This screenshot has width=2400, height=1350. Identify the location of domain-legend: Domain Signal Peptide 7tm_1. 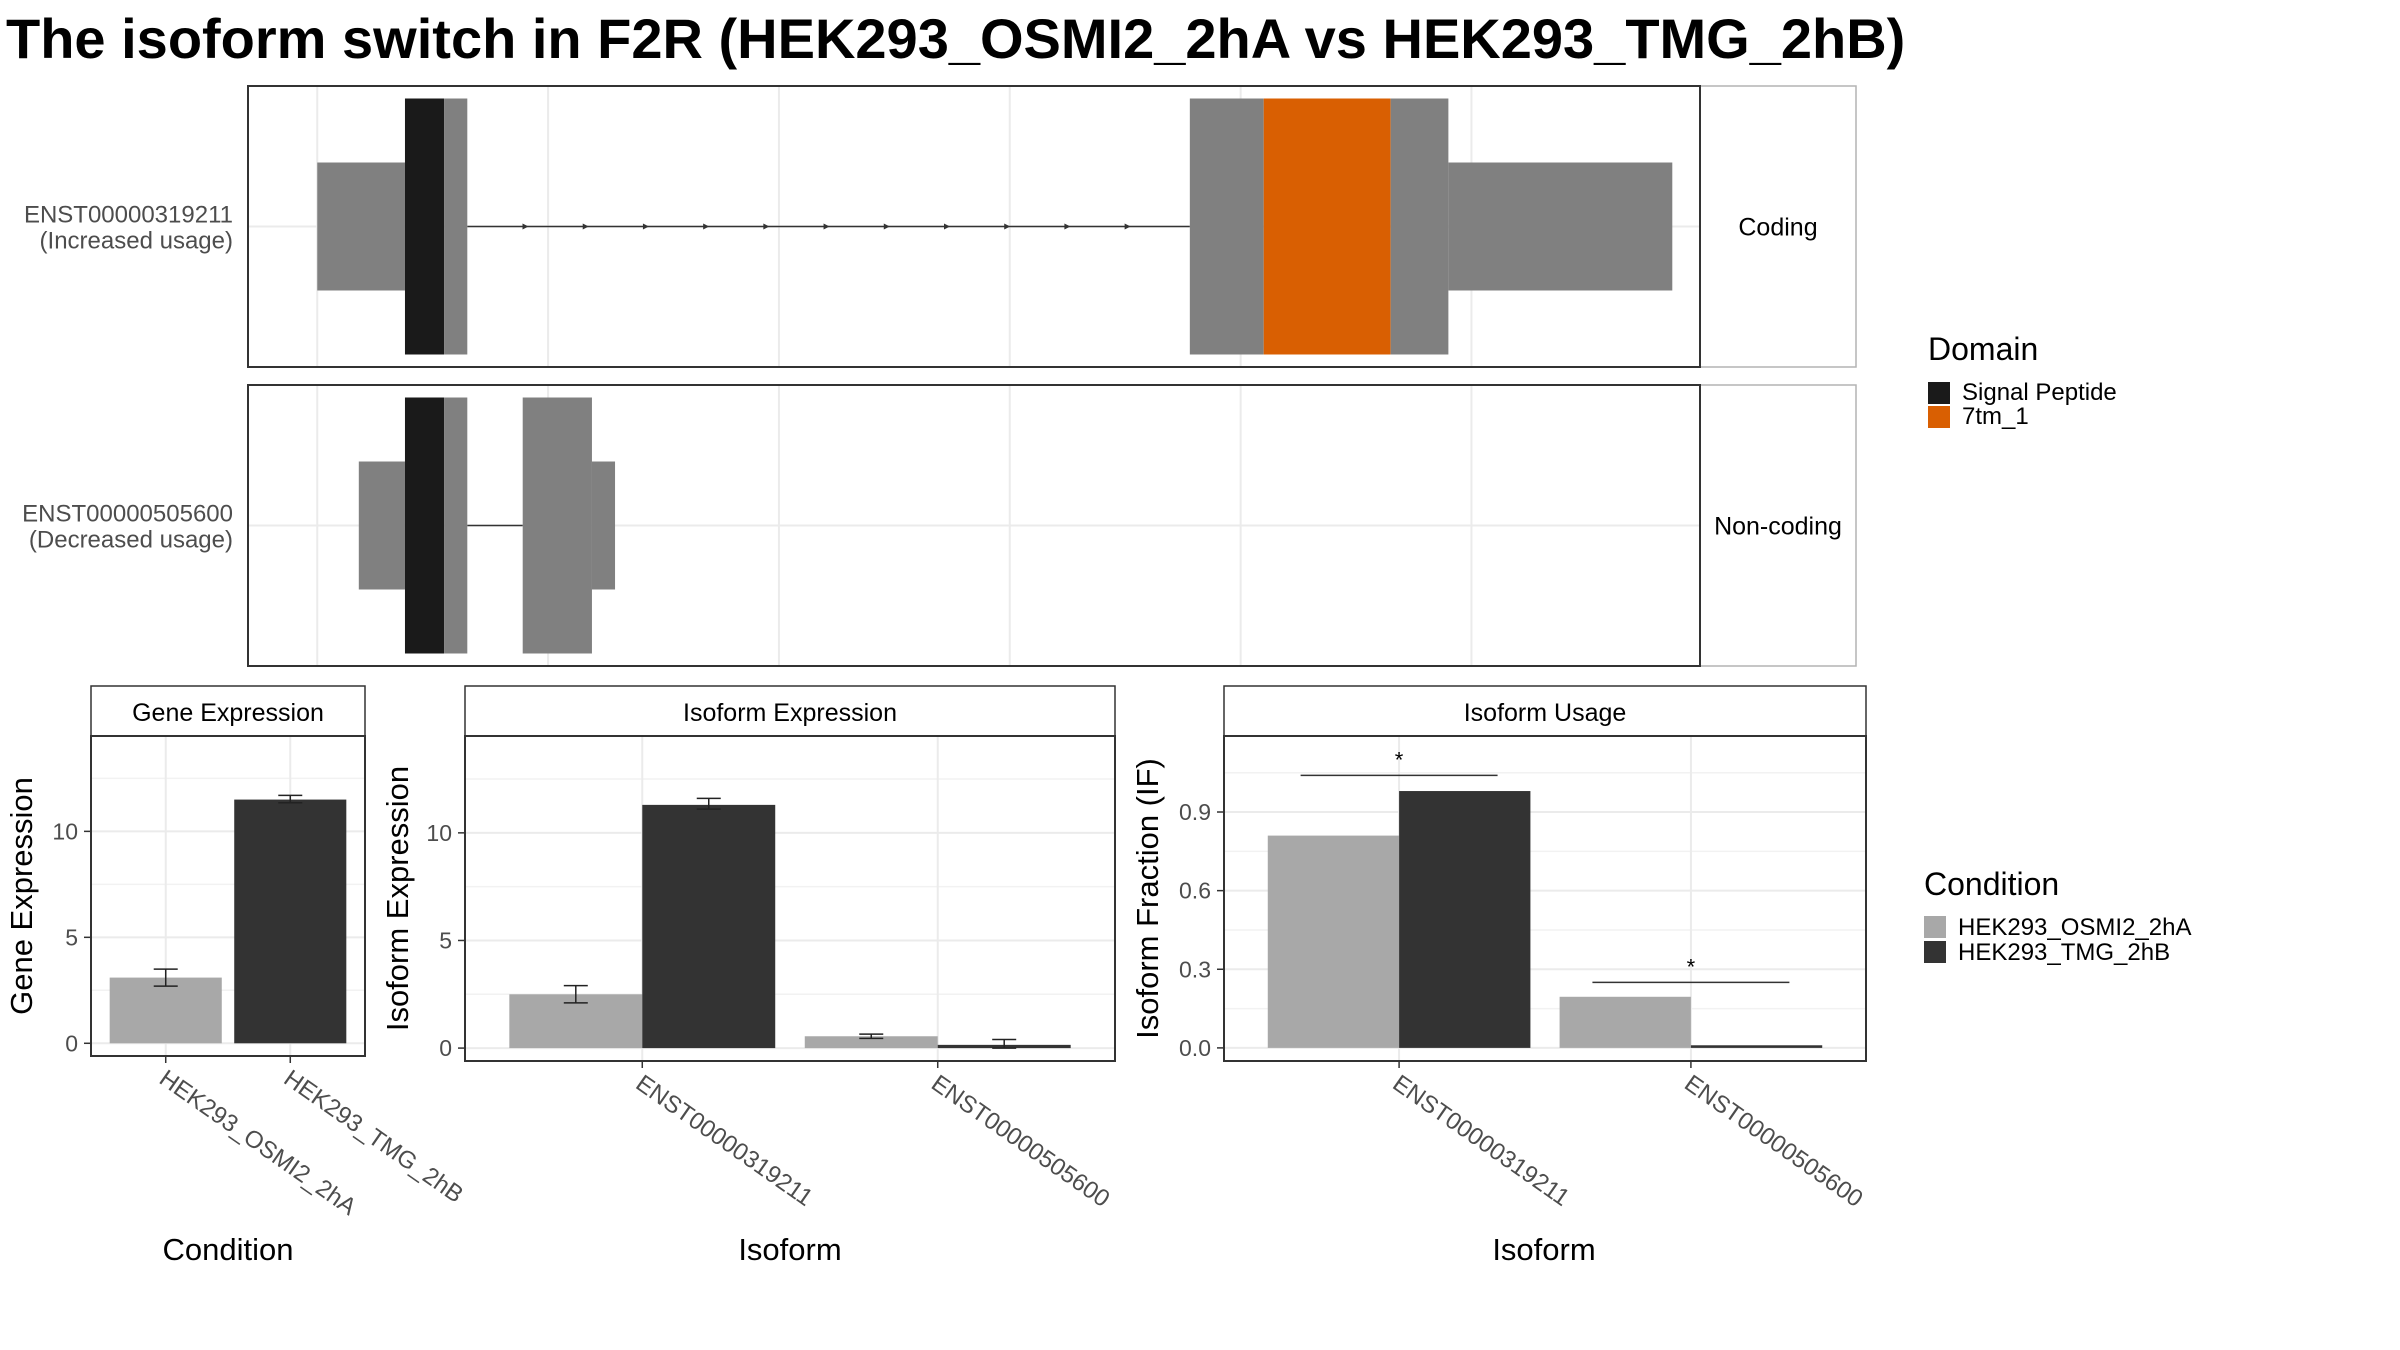
(2022, 380).